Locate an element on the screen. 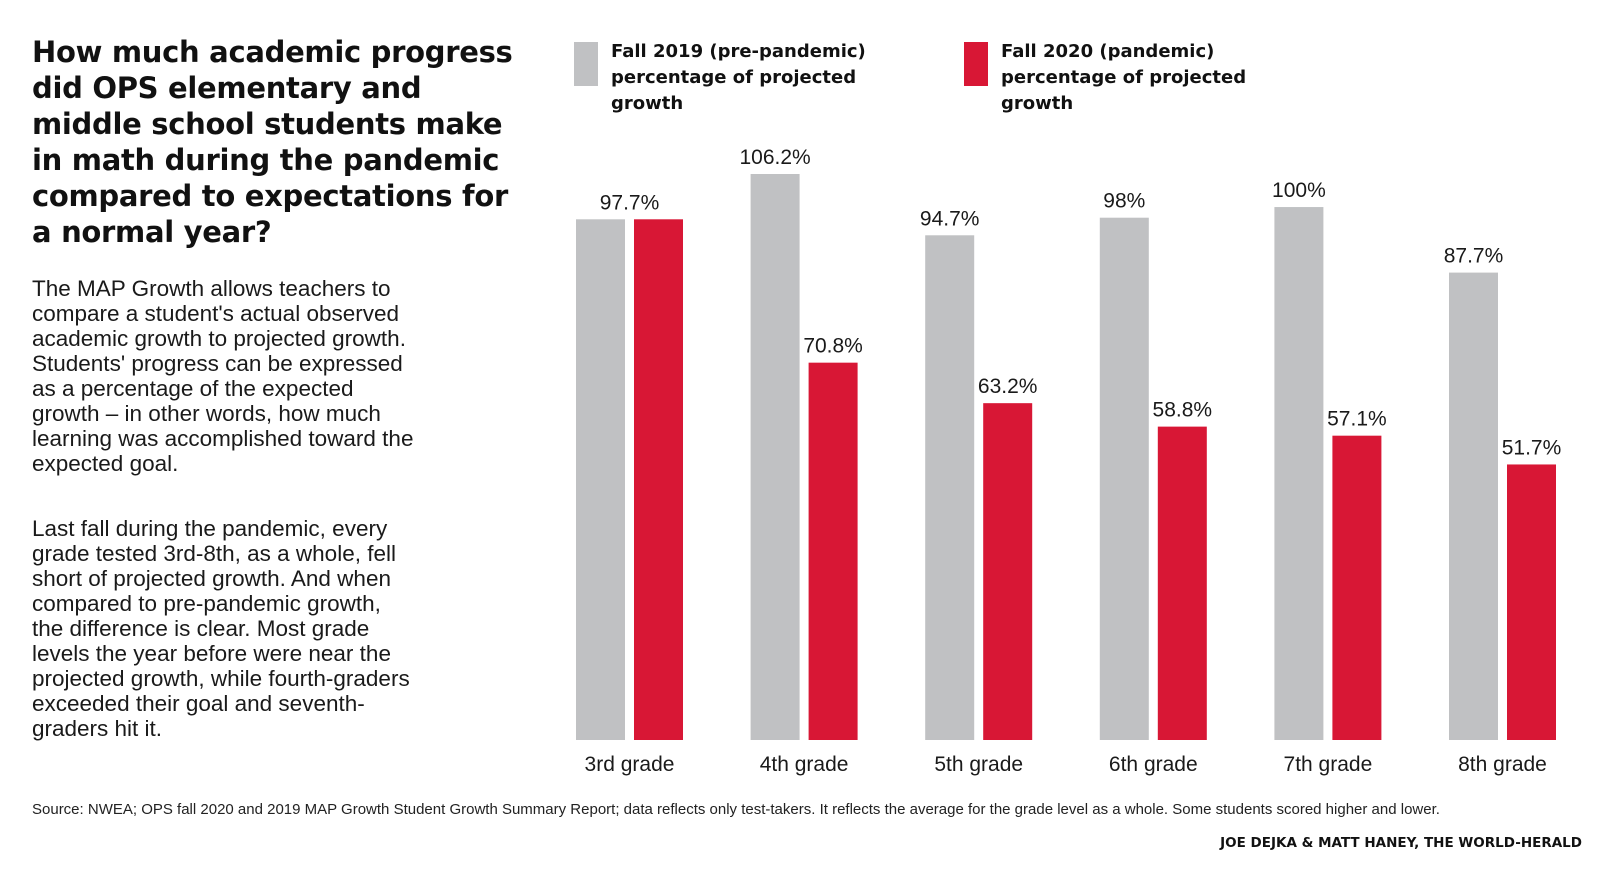  value-label-fall-2019-5th-grade: 94.7% is located at coordinates (950, 218).